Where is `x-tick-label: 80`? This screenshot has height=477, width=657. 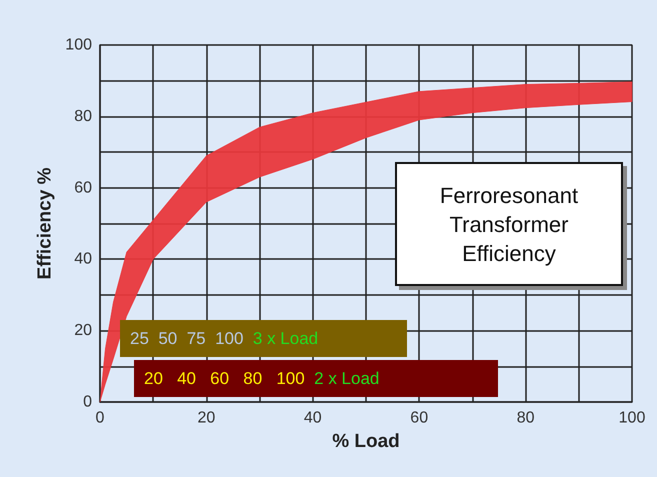 x-tick-label: 80 is located at coordinates (525, 418).